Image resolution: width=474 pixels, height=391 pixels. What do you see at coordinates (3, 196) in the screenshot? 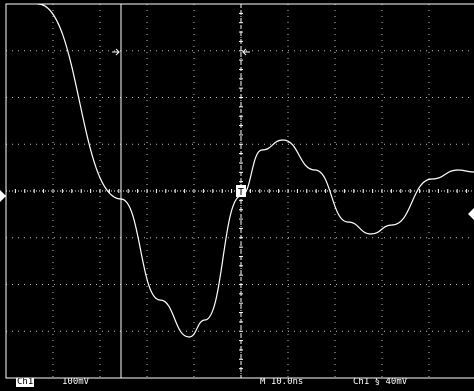
I see `triangle-right-icon` at bounding box center [3, 196].